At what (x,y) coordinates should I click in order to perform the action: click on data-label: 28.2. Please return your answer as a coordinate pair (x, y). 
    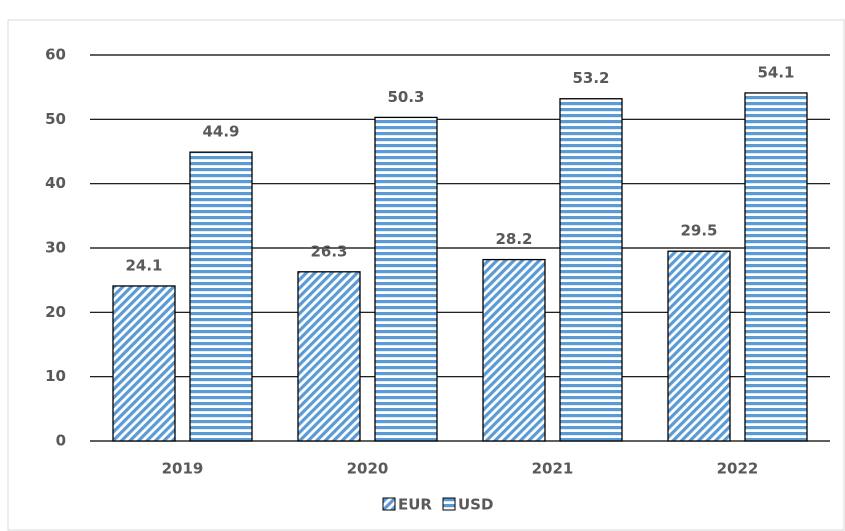
    Looking at the image, I should click on (513, 239).